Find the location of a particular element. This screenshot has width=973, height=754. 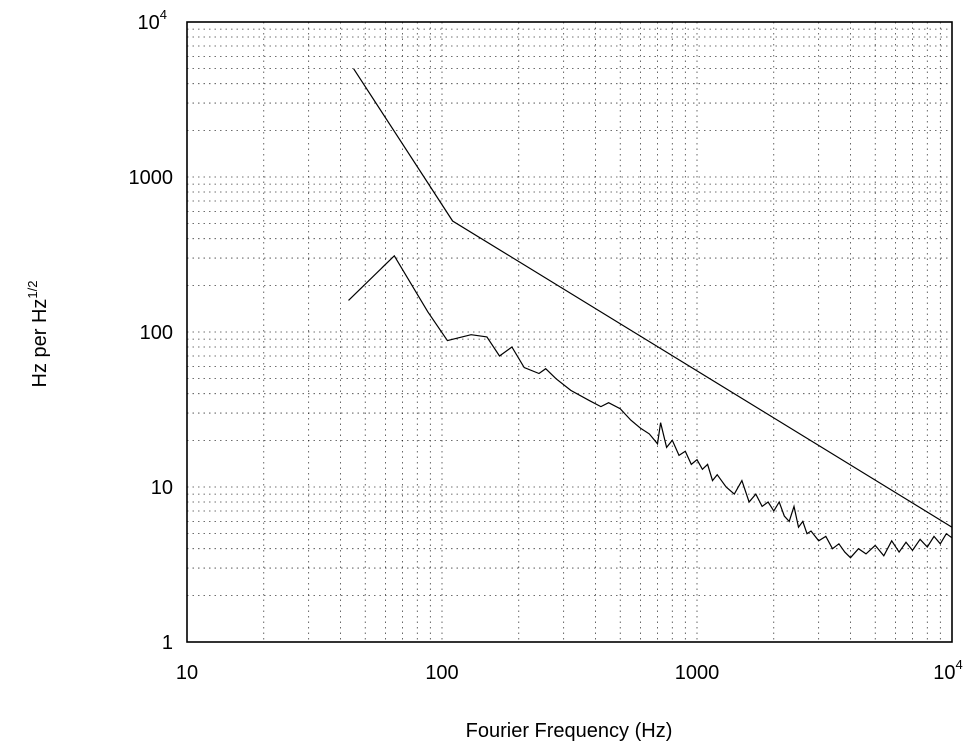

x-axis-label: Fourier Frequency (Hz) is located at coordinates (569, 731).